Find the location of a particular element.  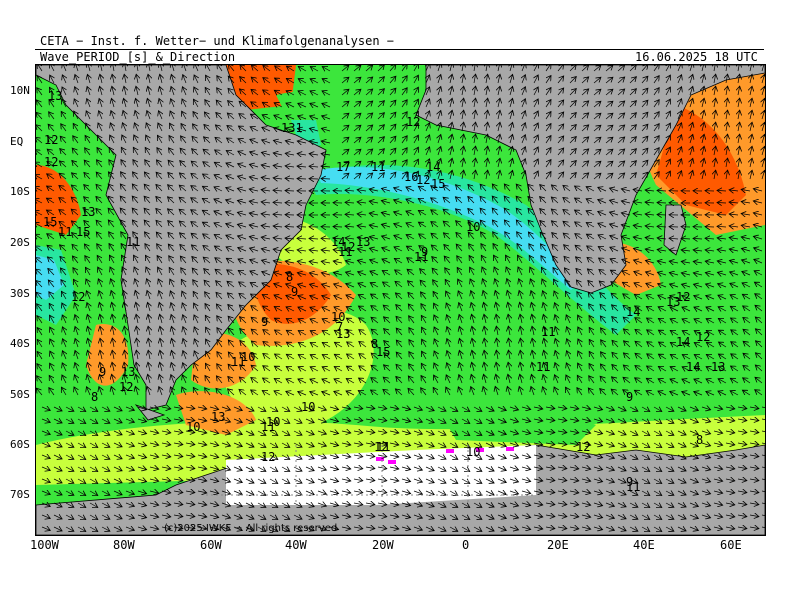

copyright-notice: (c)2025 IWKF − All rights reserved is located at coordinates (251, 528).